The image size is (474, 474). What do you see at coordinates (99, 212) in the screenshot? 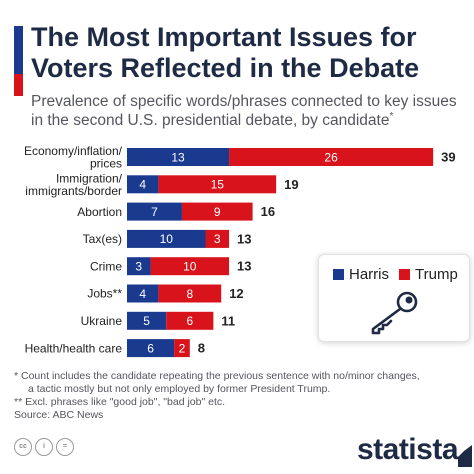
I see `category-label-2: Abortion` at bounding box center [99, 212].